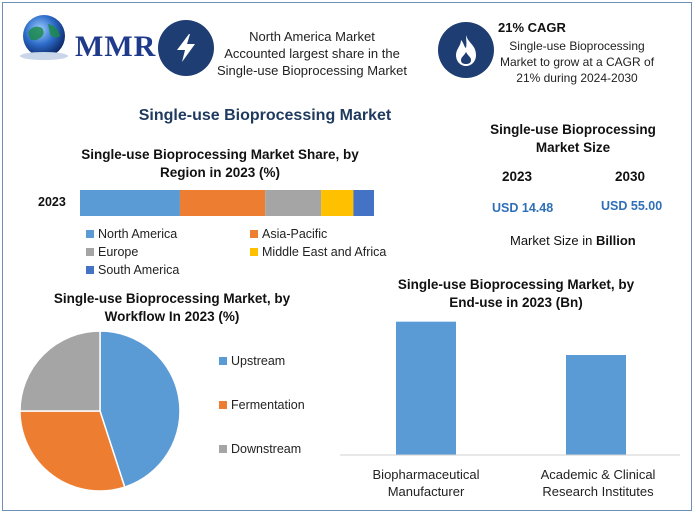  I want to click on region-legend-item-1: Asia-Pacific, so click(288, 234).